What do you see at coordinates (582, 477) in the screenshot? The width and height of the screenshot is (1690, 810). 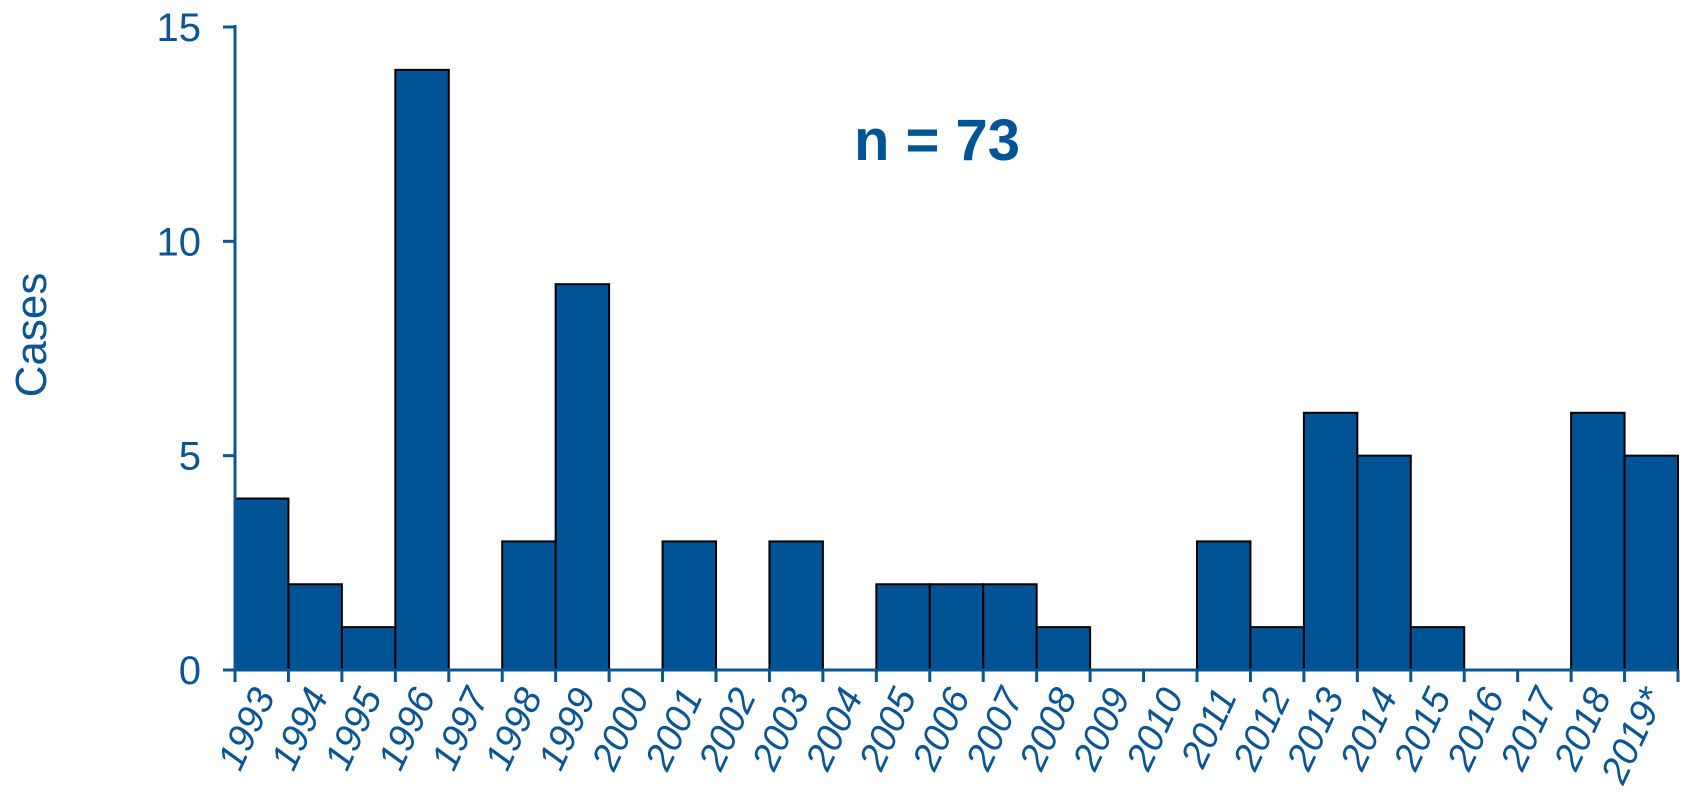 I see `bar-1999` at bounding box center [582, 477].